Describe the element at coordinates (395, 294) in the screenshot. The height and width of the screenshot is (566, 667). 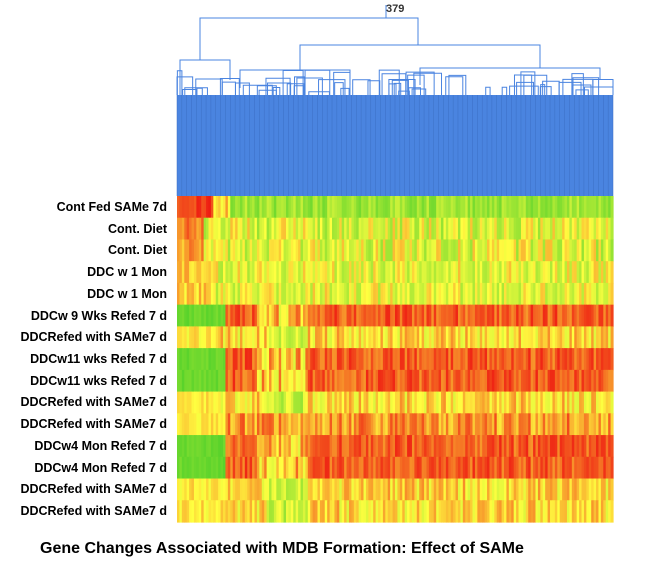
I see `heatmap-row` at that location.